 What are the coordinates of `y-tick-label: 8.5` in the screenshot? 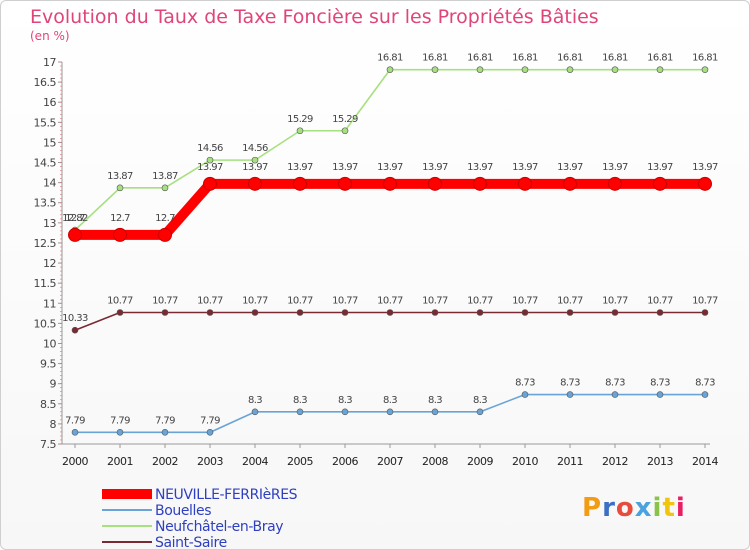 It's located at (48, 404).